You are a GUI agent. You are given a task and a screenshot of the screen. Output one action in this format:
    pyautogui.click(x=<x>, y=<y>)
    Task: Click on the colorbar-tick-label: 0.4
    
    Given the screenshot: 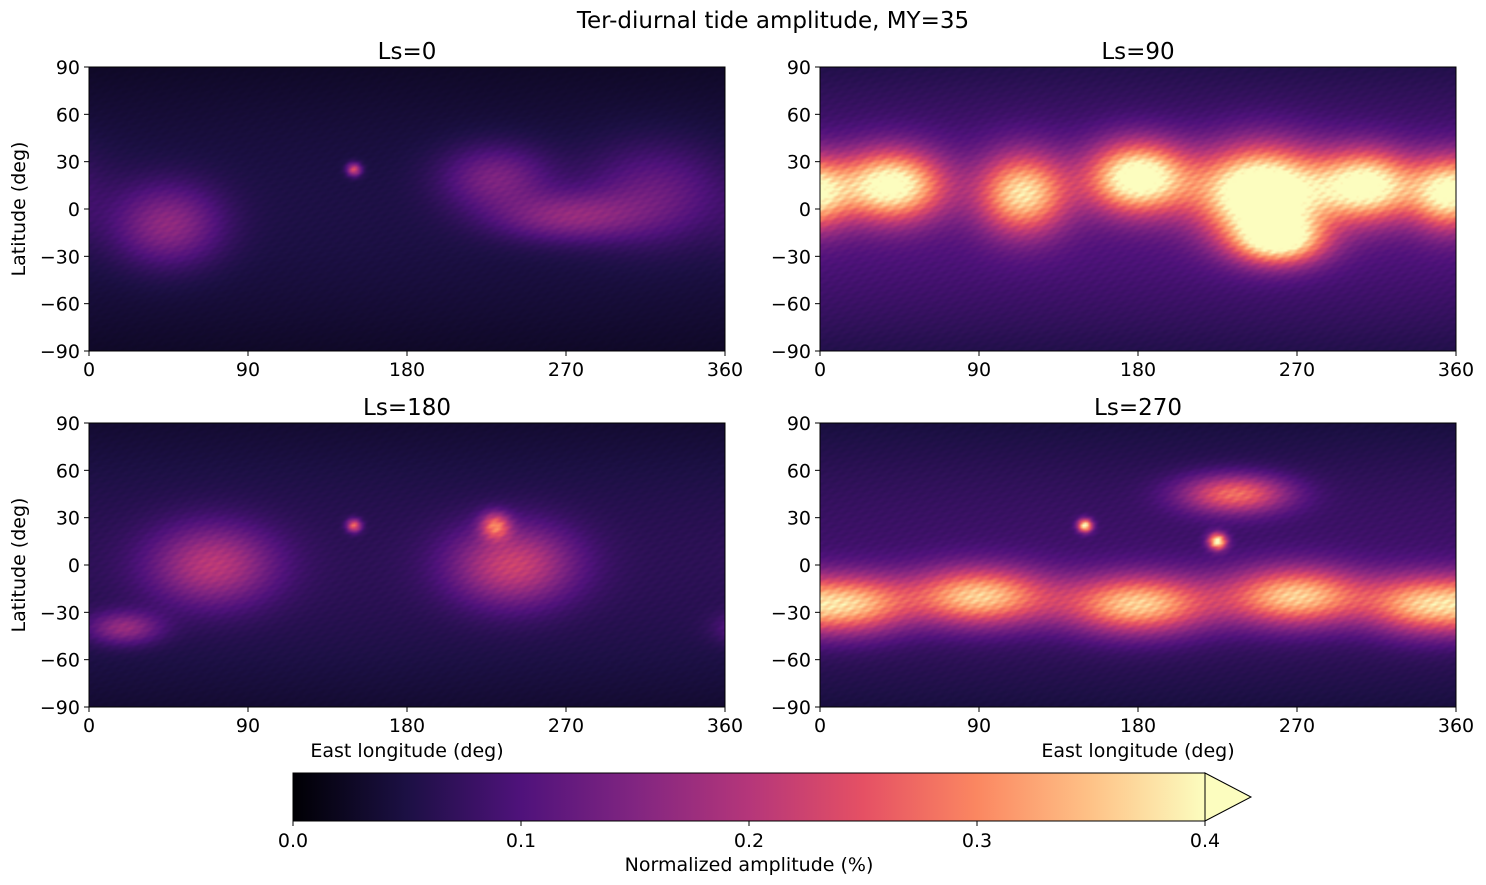 What is the action you would take?
    pyautogui.click(x=1205, y=841)
    